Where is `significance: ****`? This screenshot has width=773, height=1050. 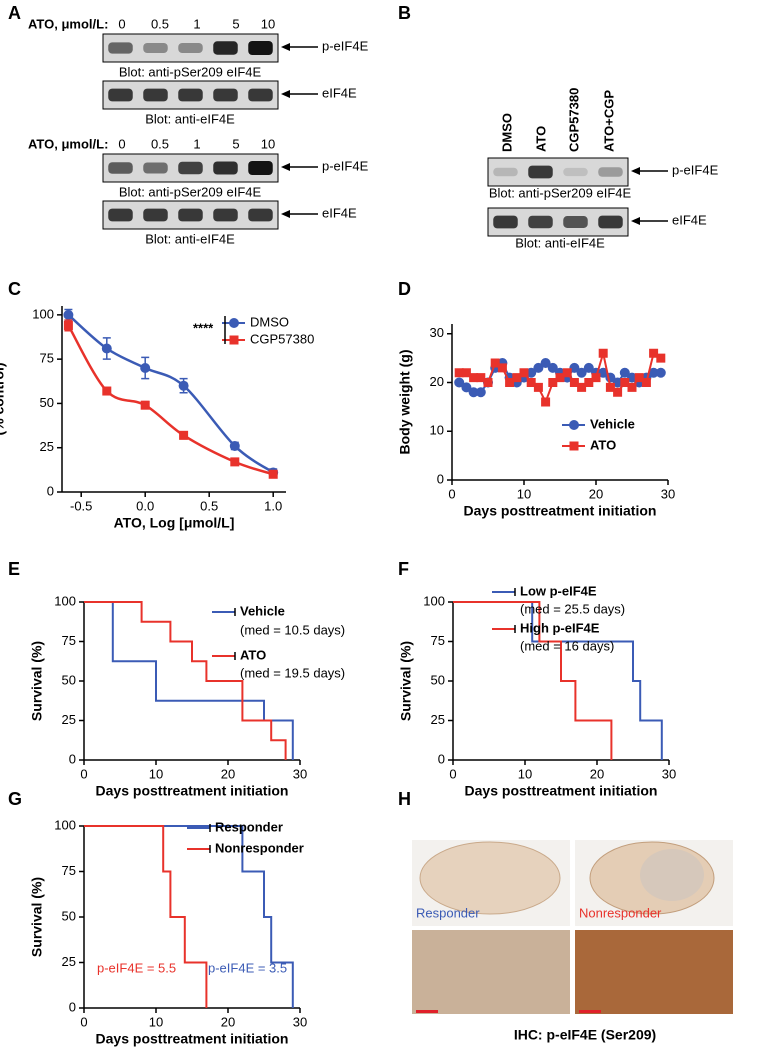 significance: **** is located at coordinates (203, 327).